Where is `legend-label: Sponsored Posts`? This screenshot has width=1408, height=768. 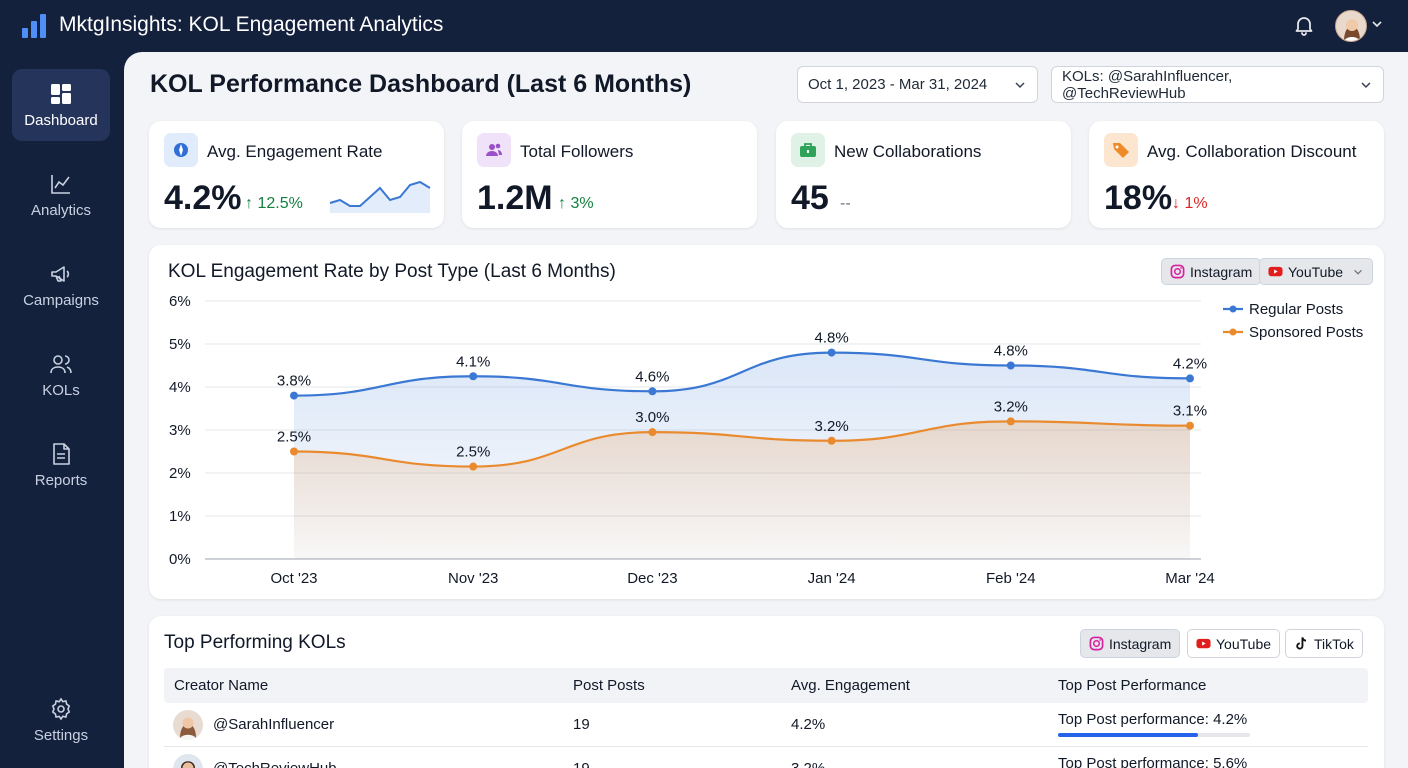
legend-label: Sponsored Posts is located at coordinates (1306, 332).